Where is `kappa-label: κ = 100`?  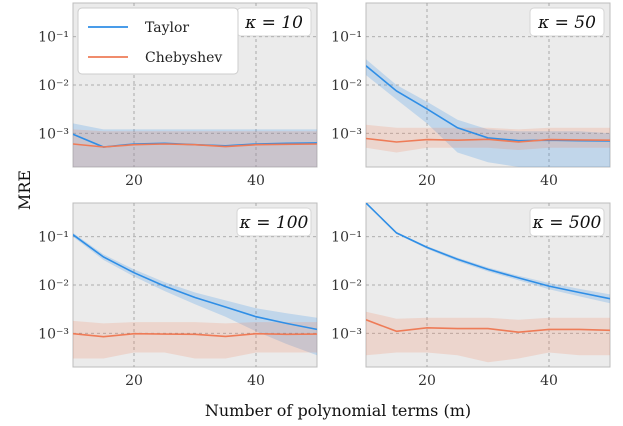 kappa-label: κ = 100 is located at coordinates (274, 223).